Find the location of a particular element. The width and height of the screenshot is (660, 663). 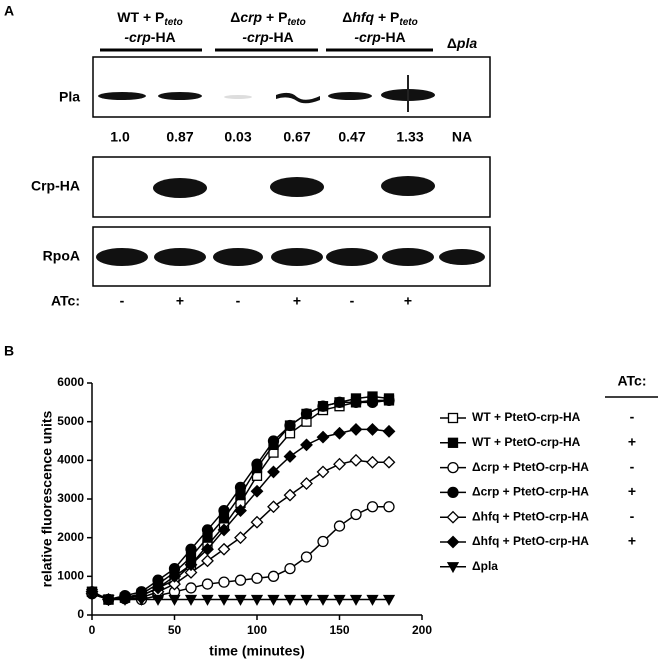

group-header: WT + Pteto is located at coordinates (149, 18).